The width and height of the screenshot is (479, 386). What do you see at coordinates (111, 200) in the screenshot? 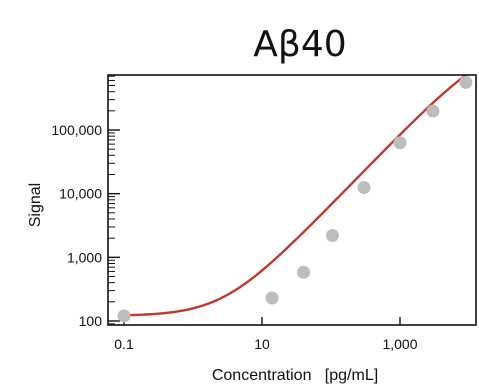
I see `minor-ticks` at bounding box center [111, 200].